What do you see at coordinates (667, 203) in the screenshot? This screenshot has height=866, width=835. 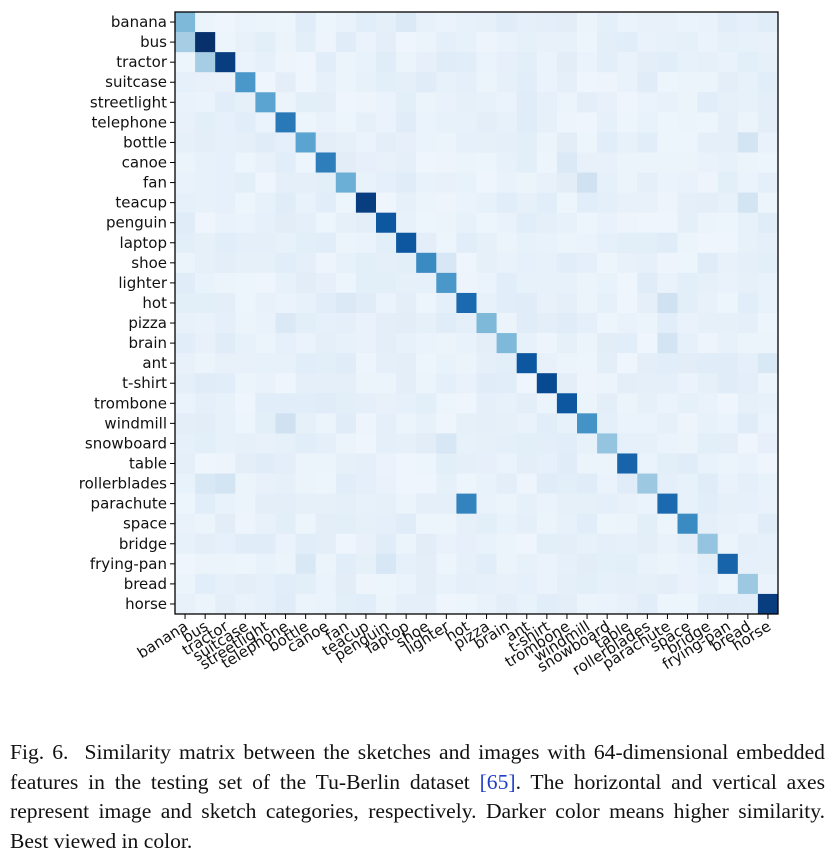 I see `heatmap-cell-teacup-parachute` at bounding box center [667, 203].